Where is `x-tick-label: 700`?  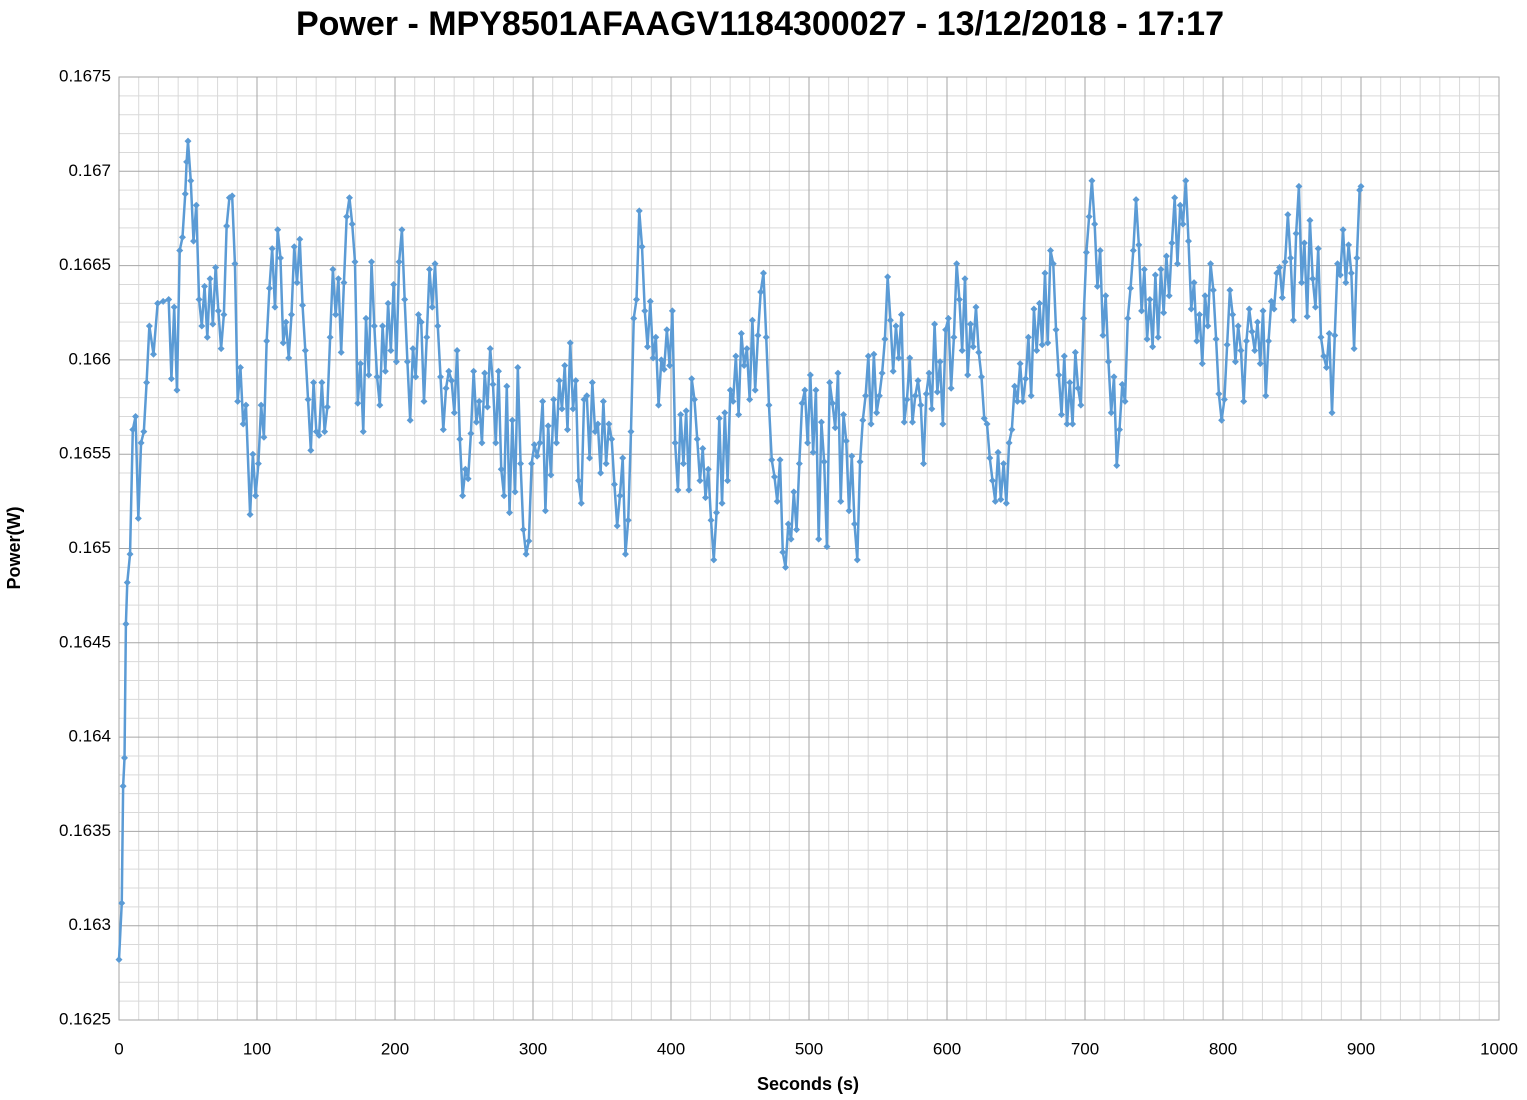 x-tick-label: 700 is located at coordinates (1085, 1048).